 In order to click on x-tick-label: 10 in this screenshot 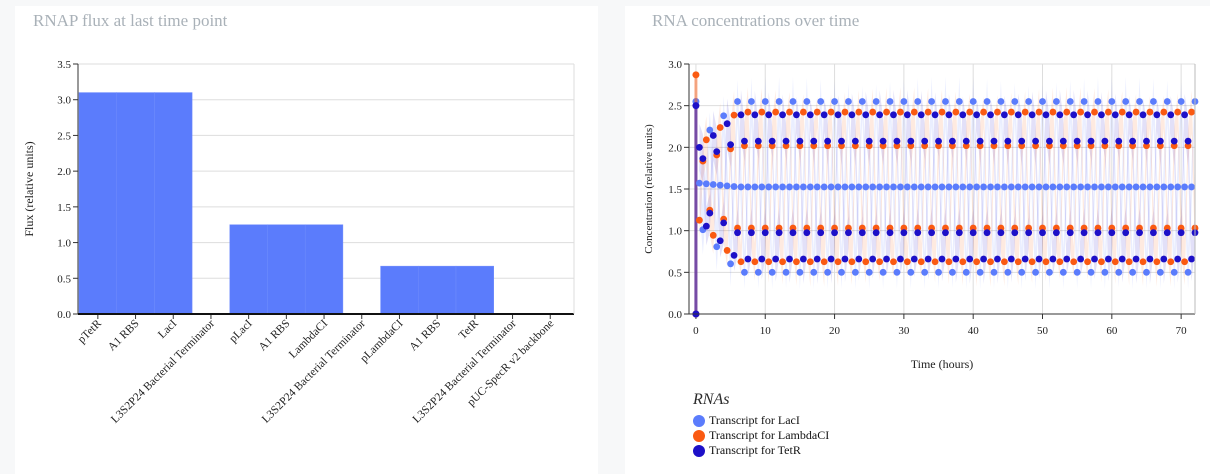, I will do `click(766, 331)`.